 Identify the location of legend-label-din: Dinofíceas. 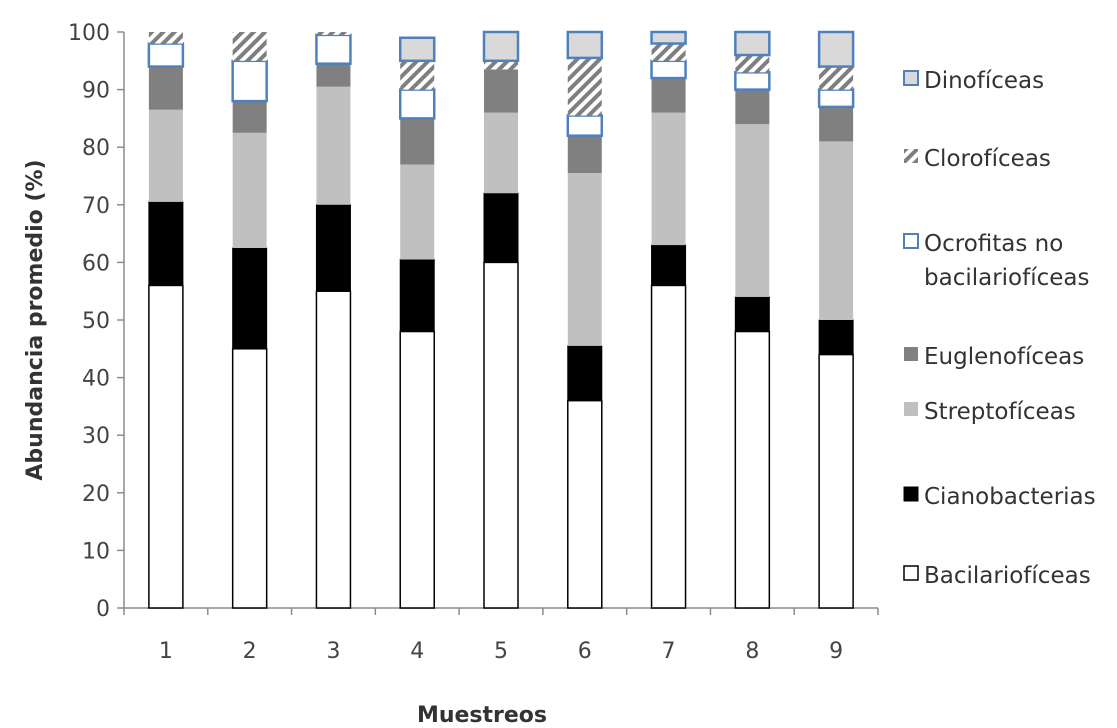
(984, 81).